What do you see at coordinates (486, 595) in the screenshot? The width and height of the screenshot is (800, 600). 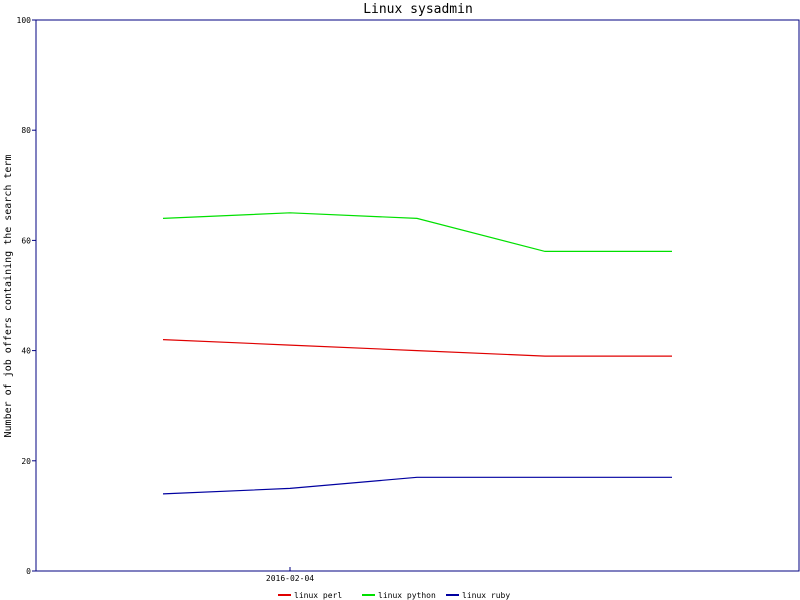 I see `legend-label-linux-ruby: linux ruby` at bounding box center [486, 595].